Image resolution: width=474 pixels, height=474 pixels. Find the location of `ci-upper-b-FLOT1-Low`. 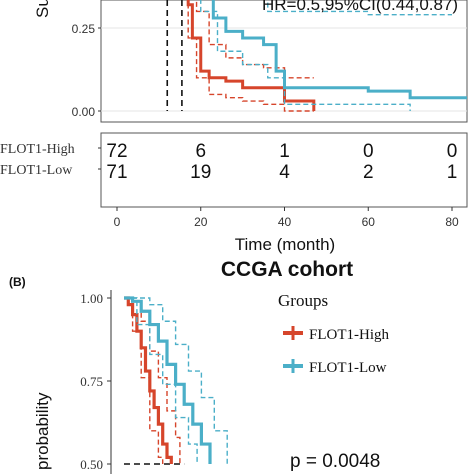

ci-upper-b-FLOT1-Low is located at coordinates (176, 380).